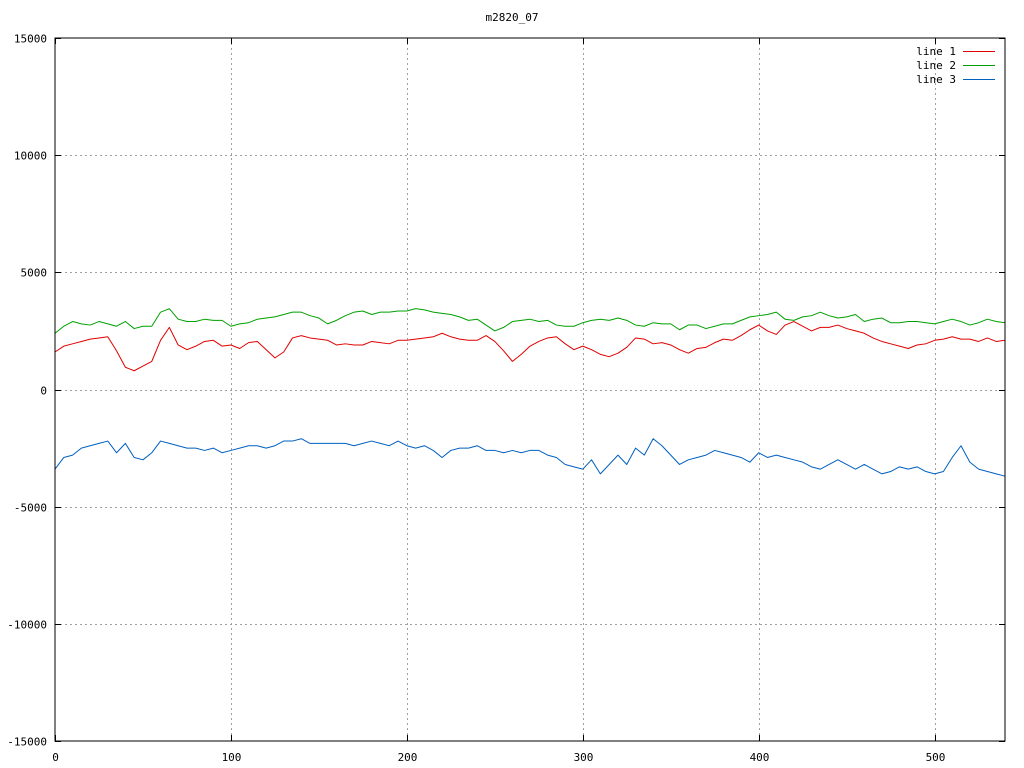  What do you see at coordinates (30, 39) in the screenshot?
I see `y-tick-label: 15000` at bounding box center [30, 39].